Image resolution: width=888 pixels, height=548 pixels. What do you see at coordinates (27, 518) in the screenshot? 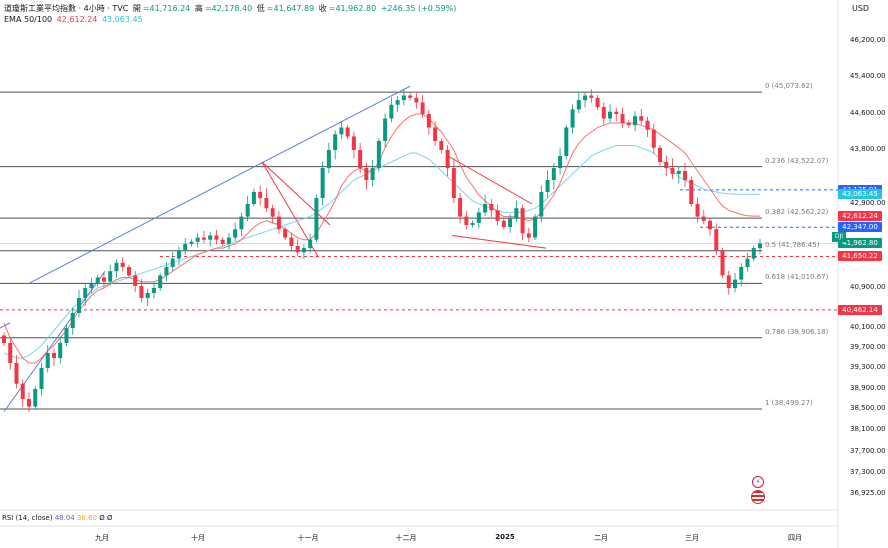
I see `rsi-label: RSI (14, close)` at bounding box center [27, 518].